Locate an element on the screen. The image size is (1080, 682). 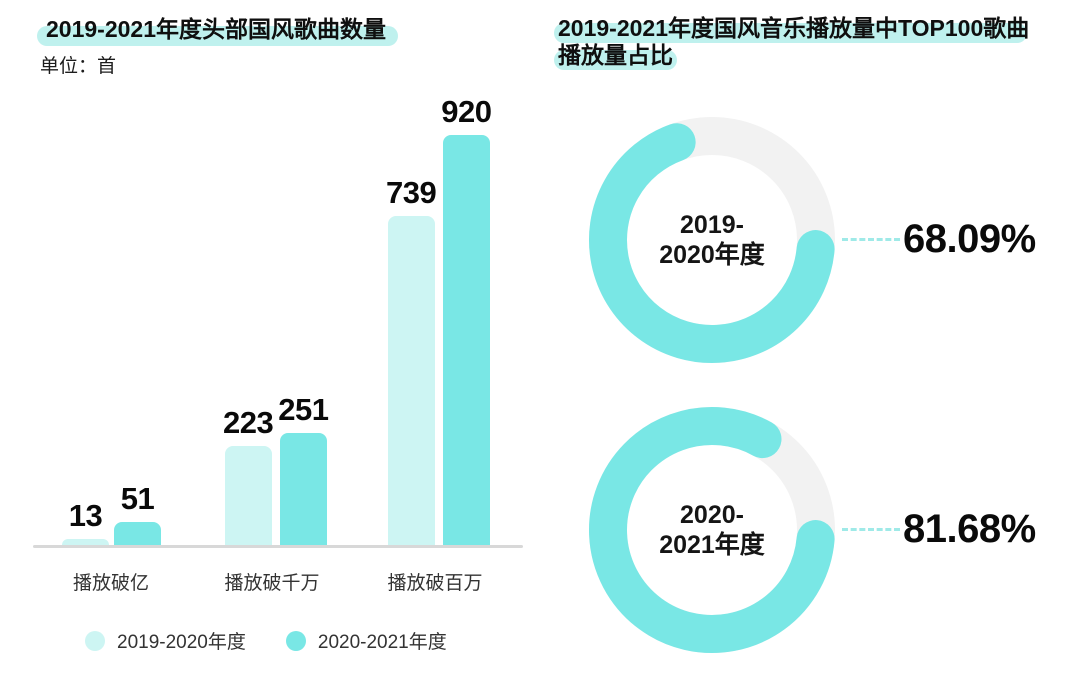
x-axis-line is located at coordinates (278, 546).